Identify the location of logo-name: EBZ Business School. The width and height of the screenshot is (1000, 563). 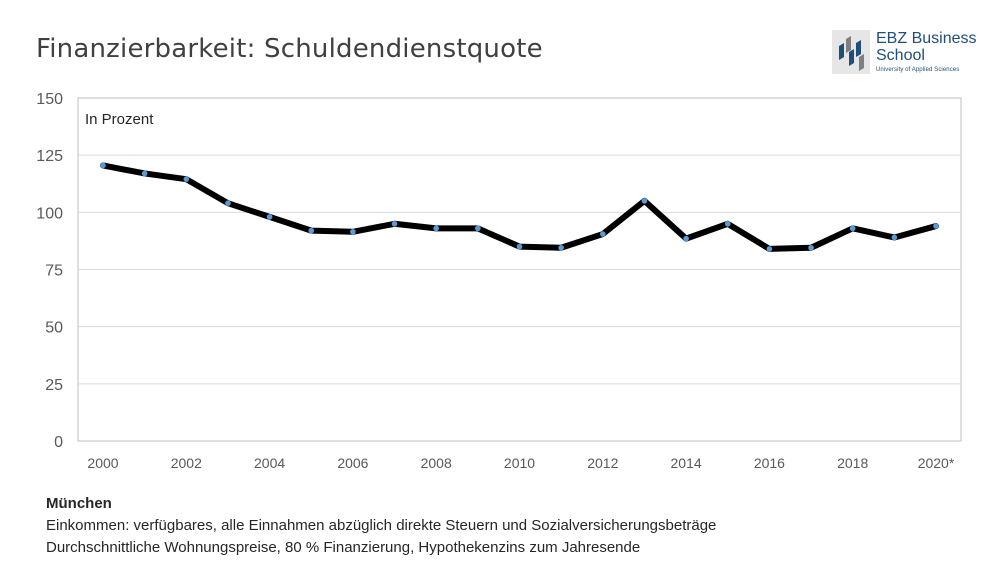
(926, 47).